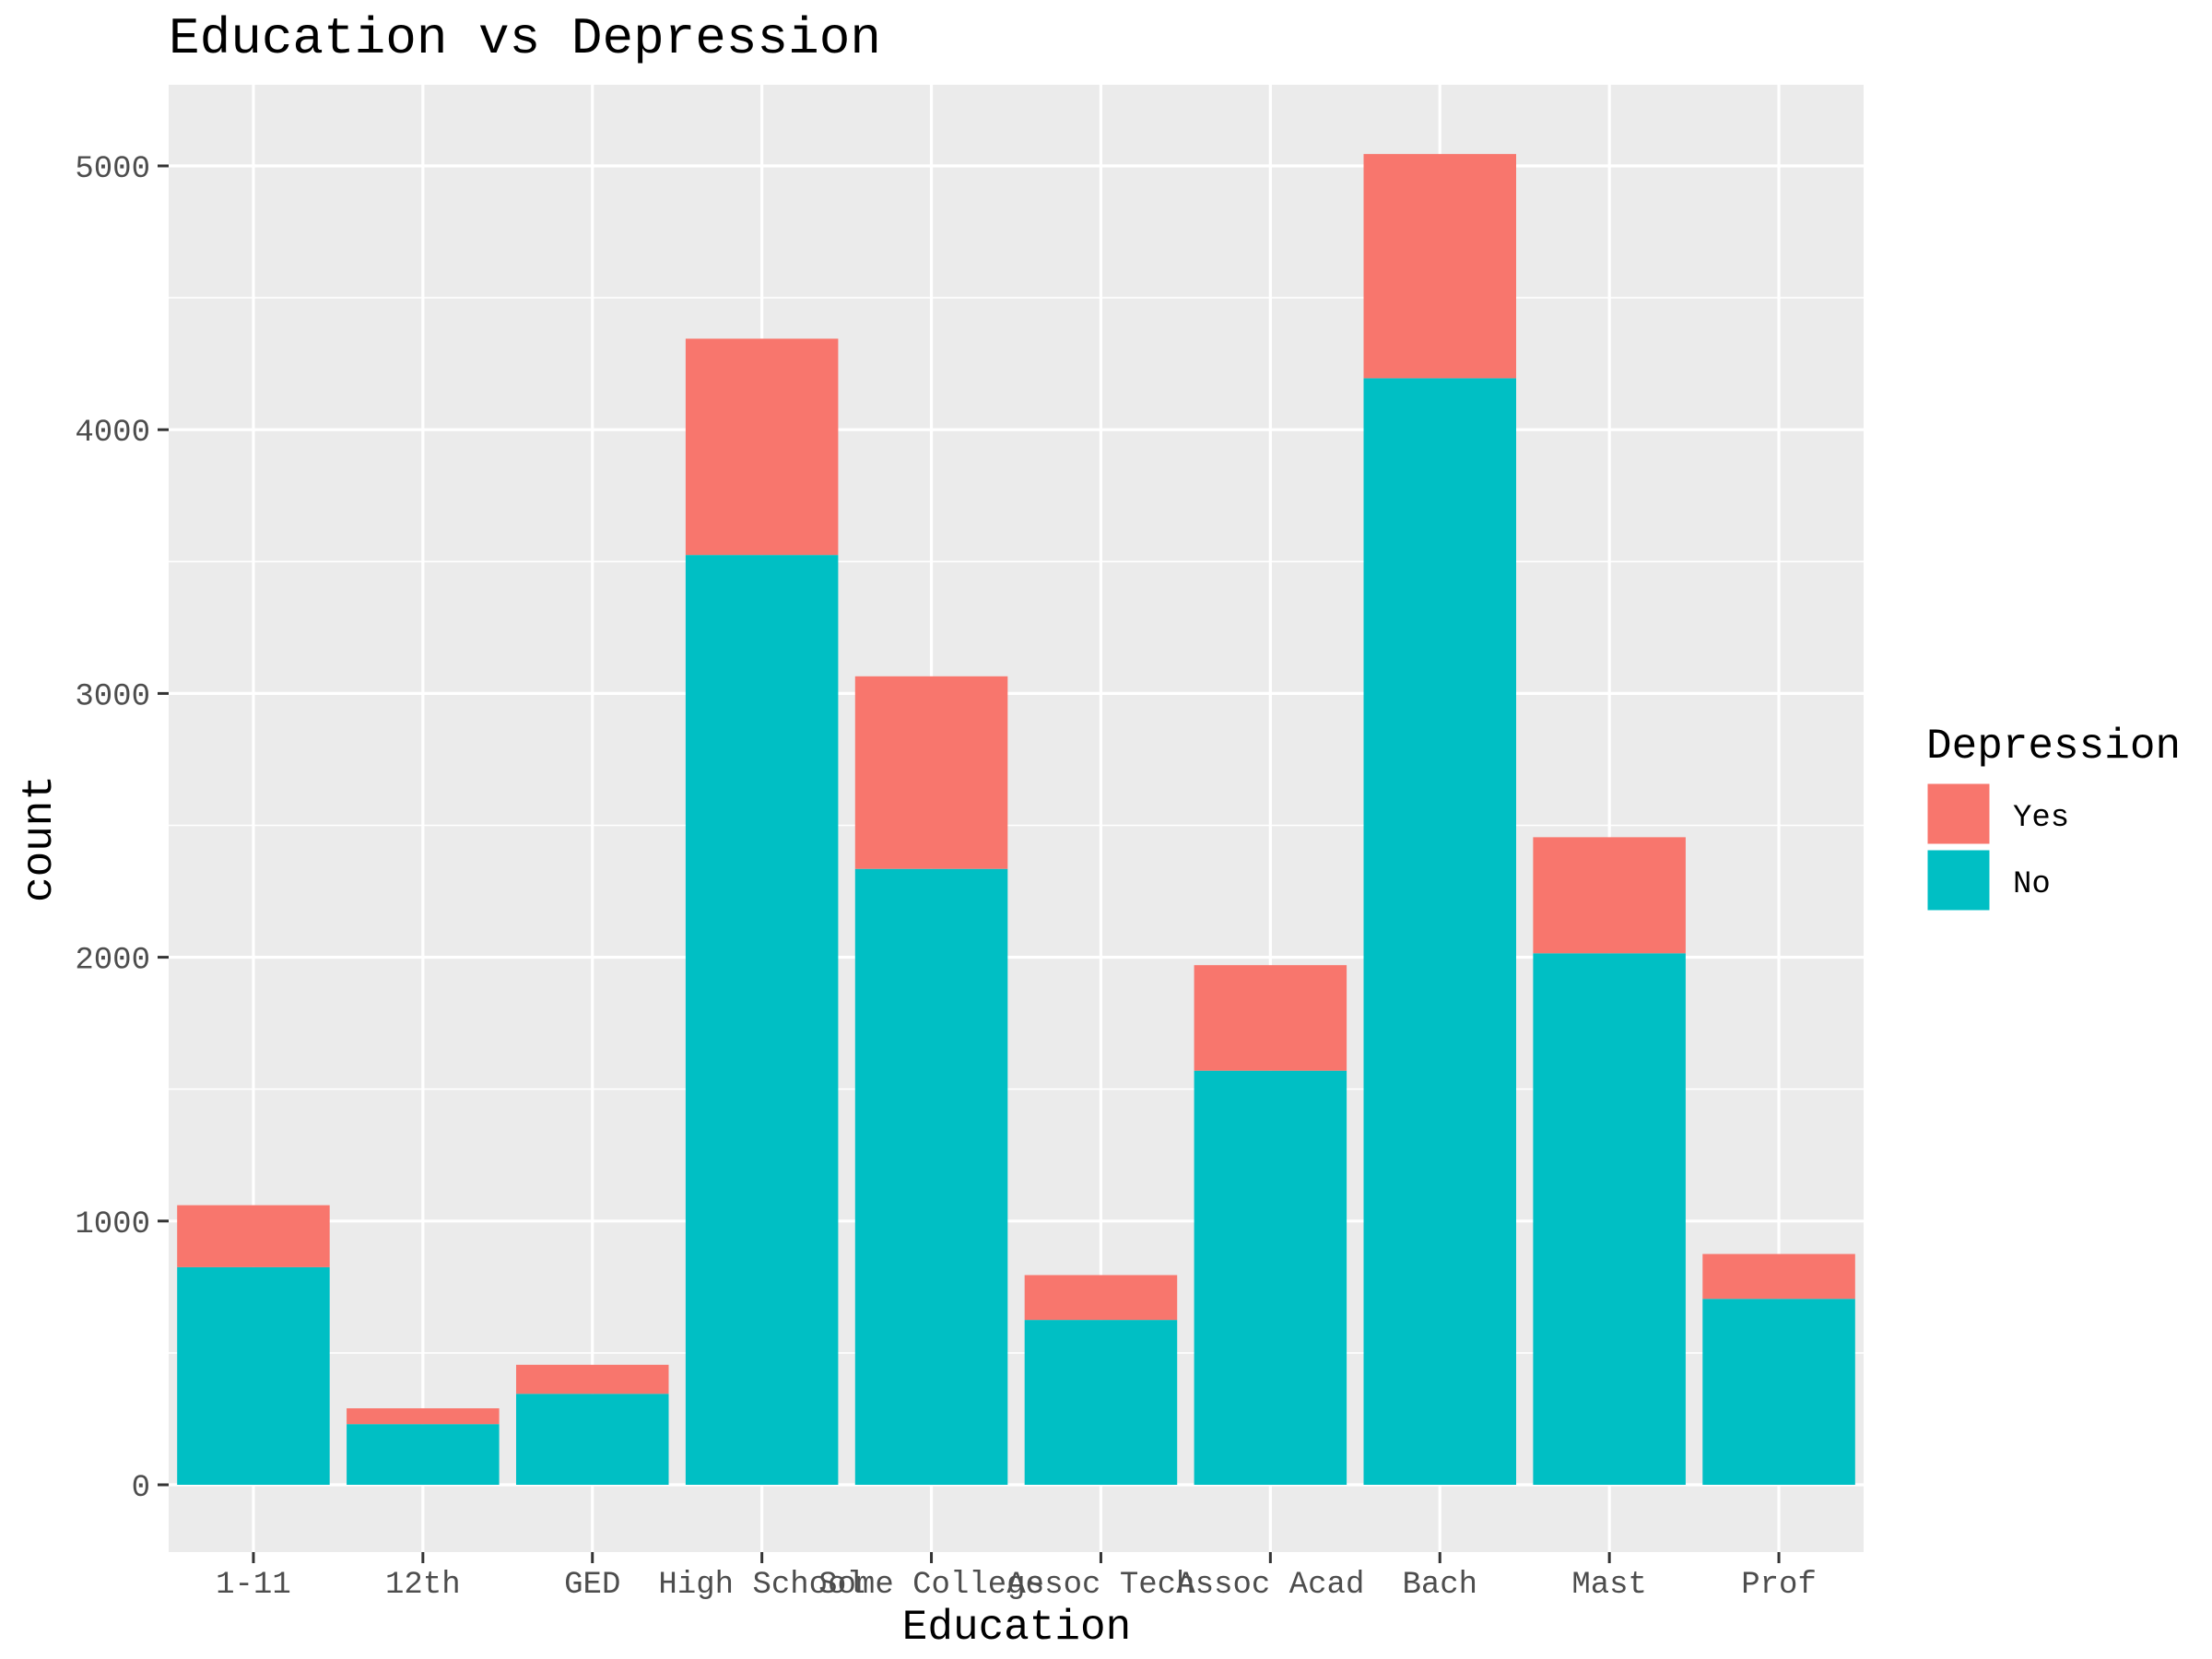 Image resolution: width=2212 pixels, height=1659 pixels. What do you see at coordinates (1100, 1585) in the screenshot?
I see `x-tick-label: Assoc Tech` at bounding box center [1100, 1585].